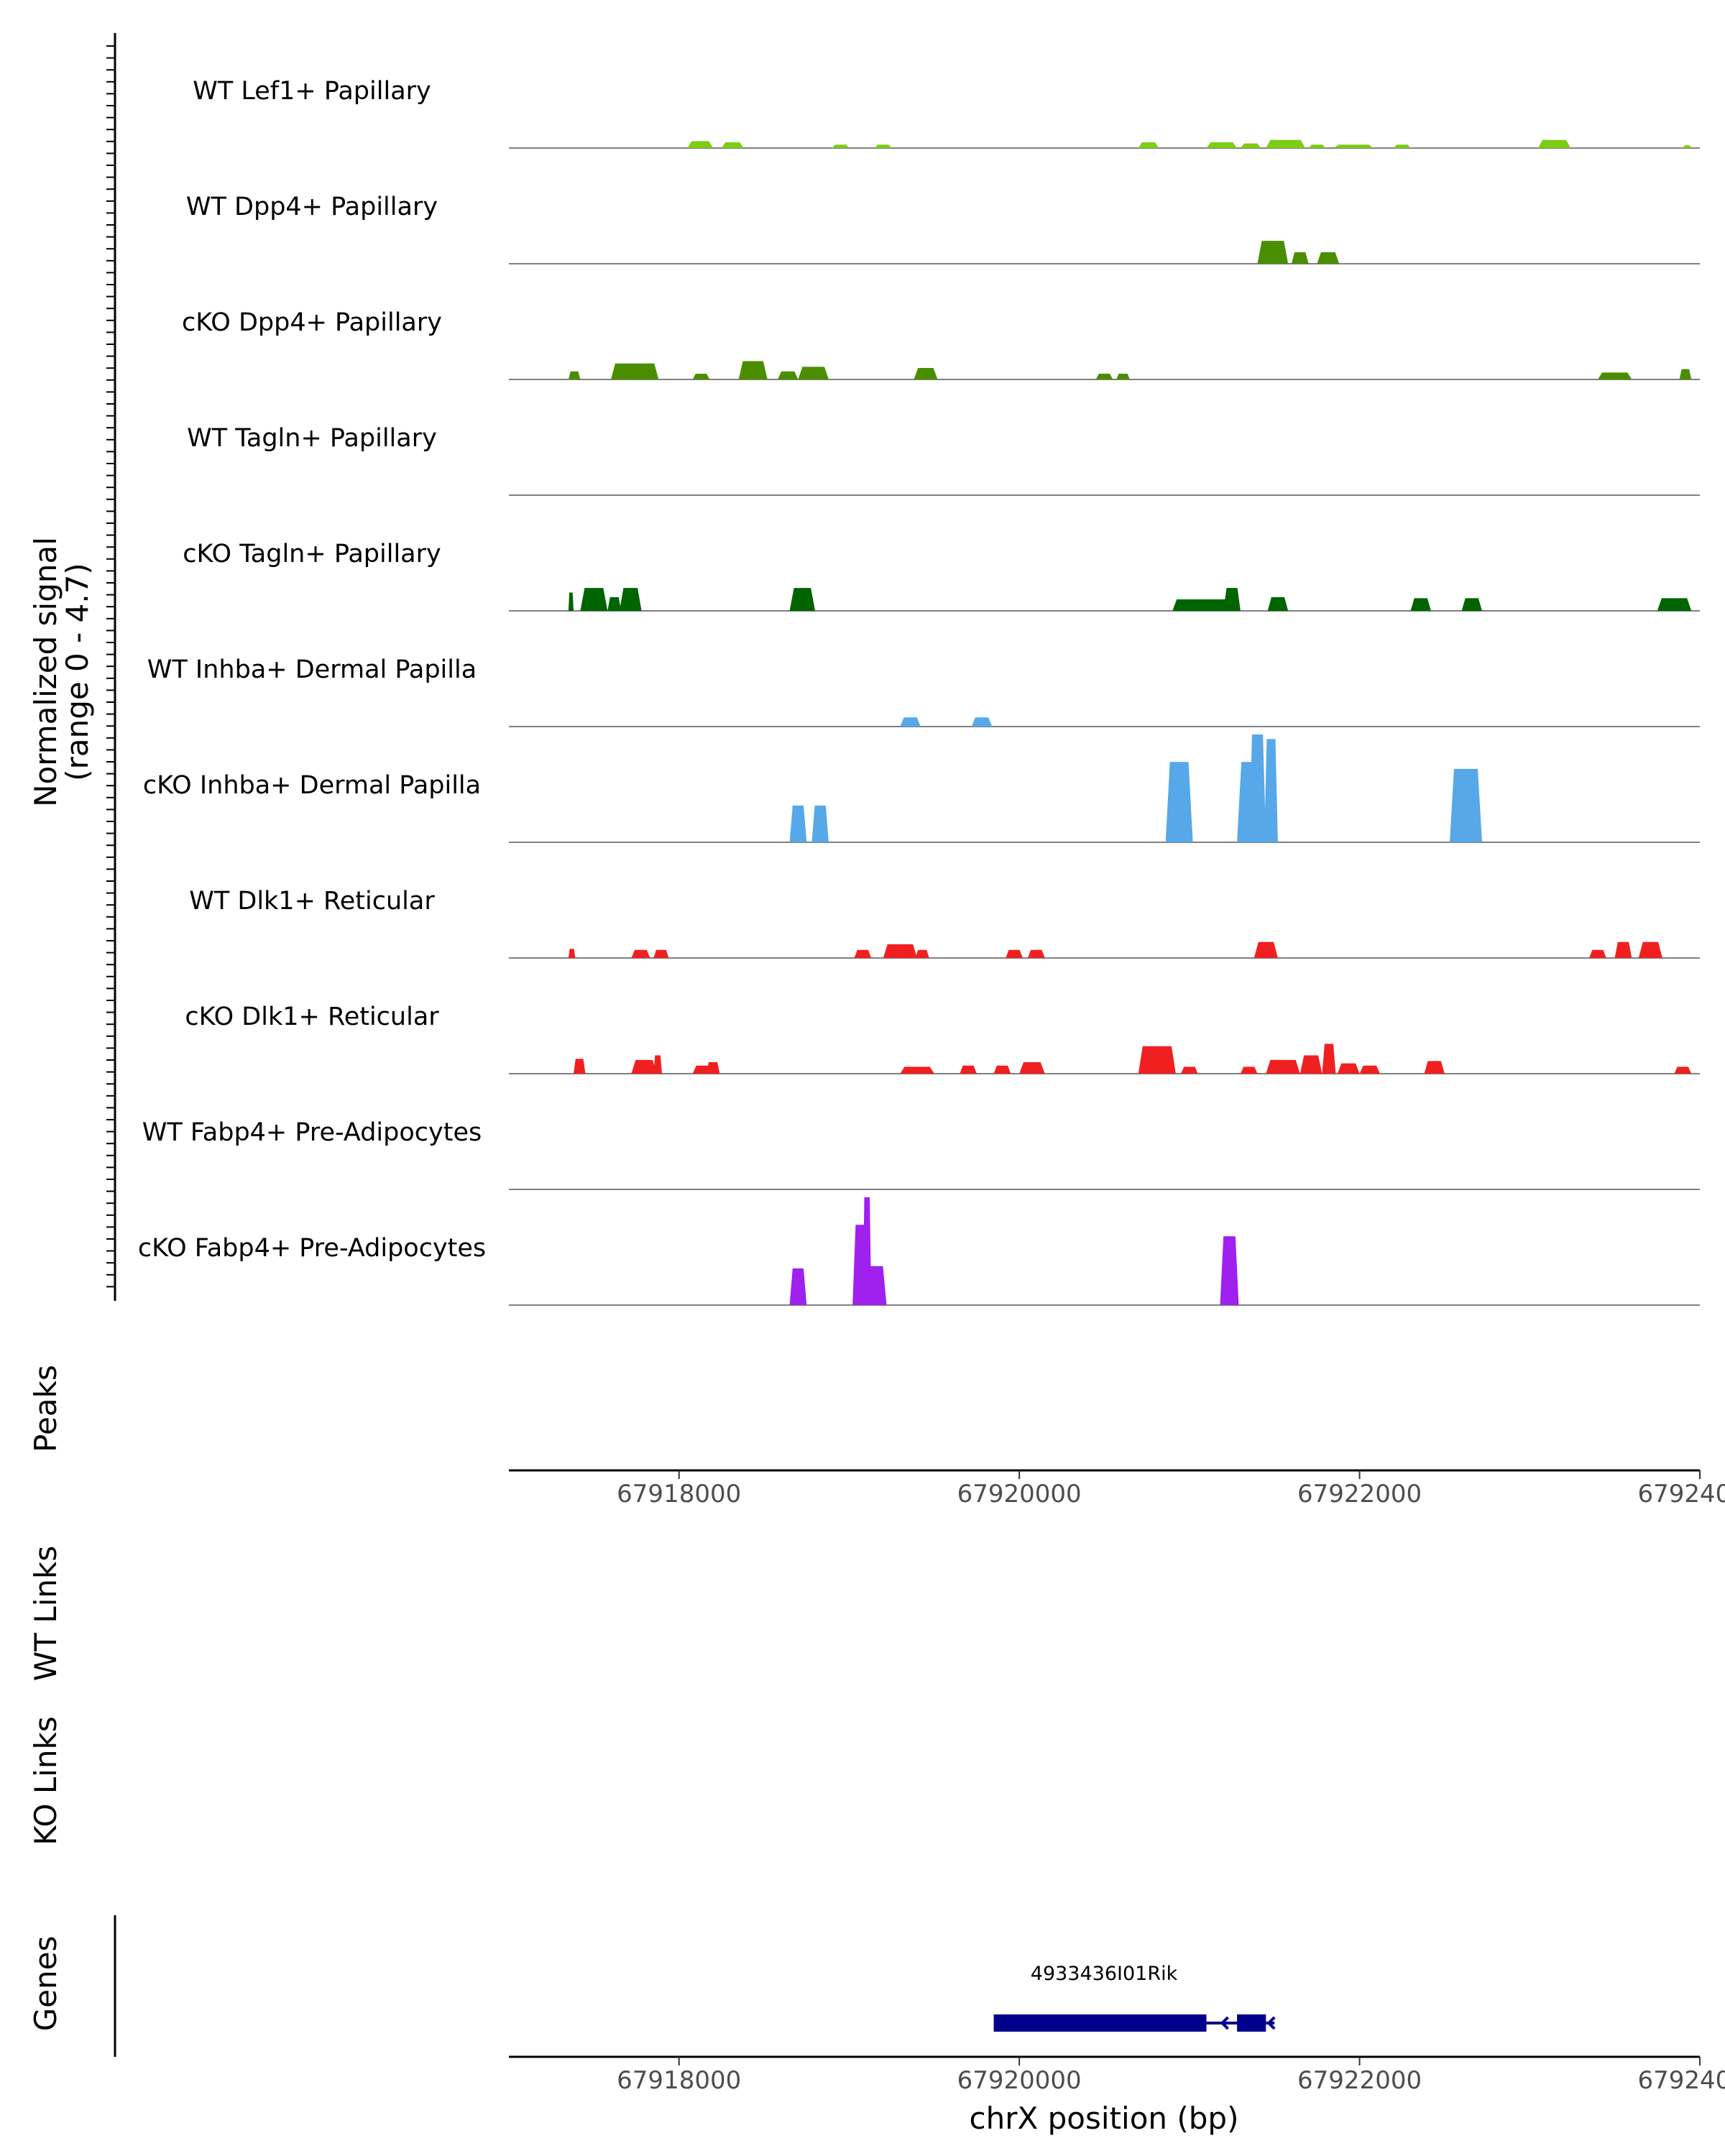  What do you see at coordinates (944, 923) in the screenshot?
I see `track-7: WT Dlk1+ Reticular` at bounding box center [944, 923].